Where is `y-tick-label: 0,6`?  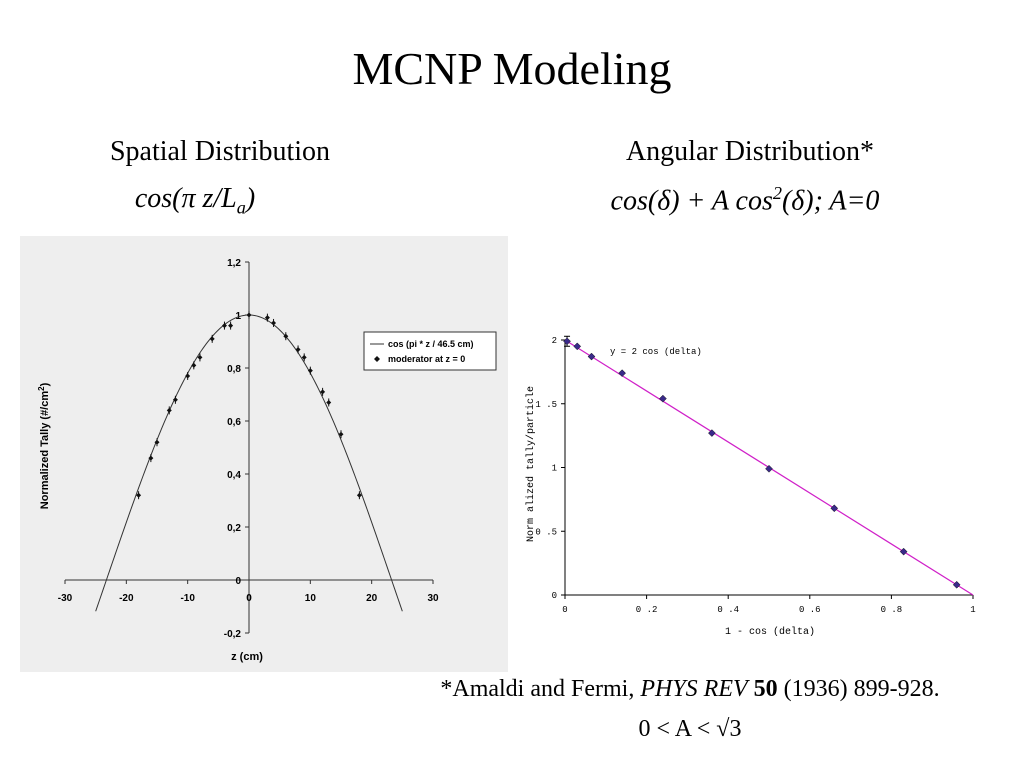
y-tick-label: 0,6 is located at coordinates (234, 422).